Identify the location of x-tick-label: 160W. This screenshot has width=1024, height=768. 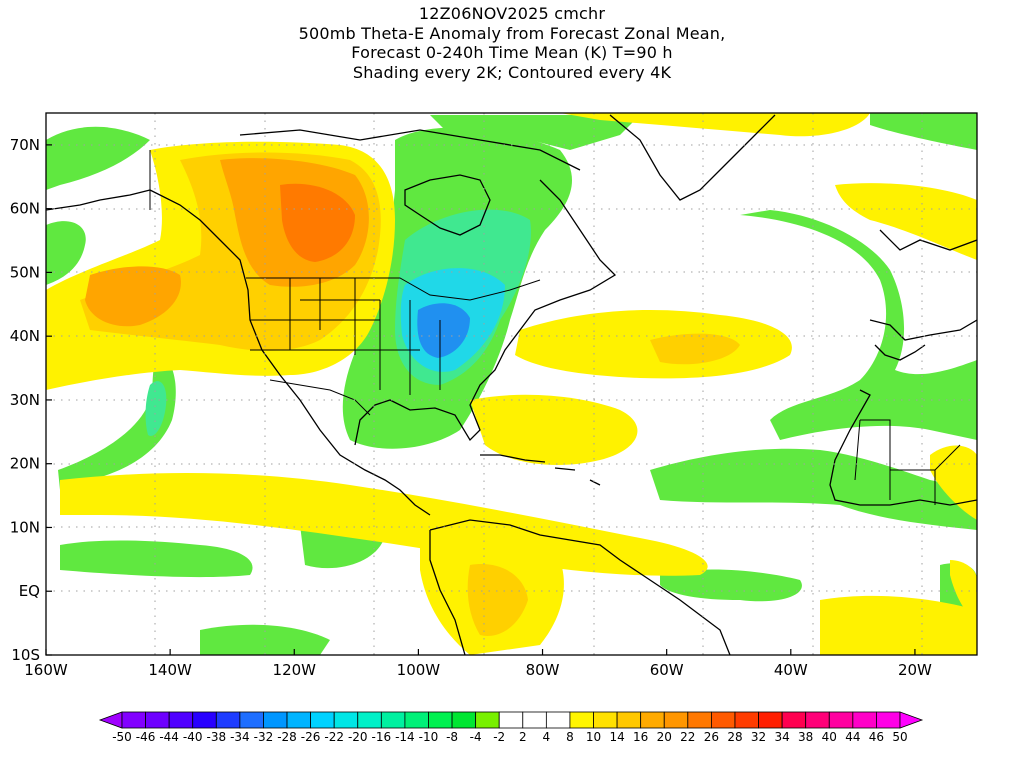
(46, 670).